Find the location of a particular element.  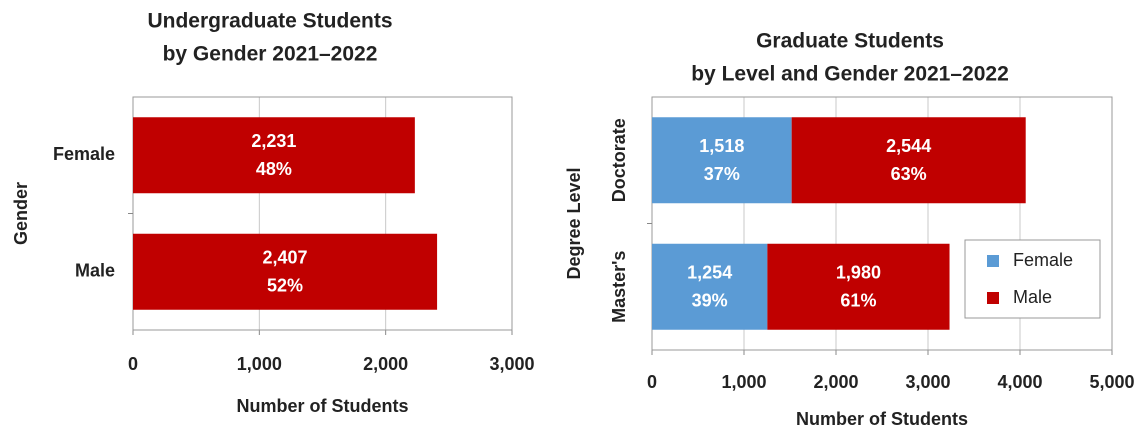

legend-label: Female is located at coordinates (1043, 260).